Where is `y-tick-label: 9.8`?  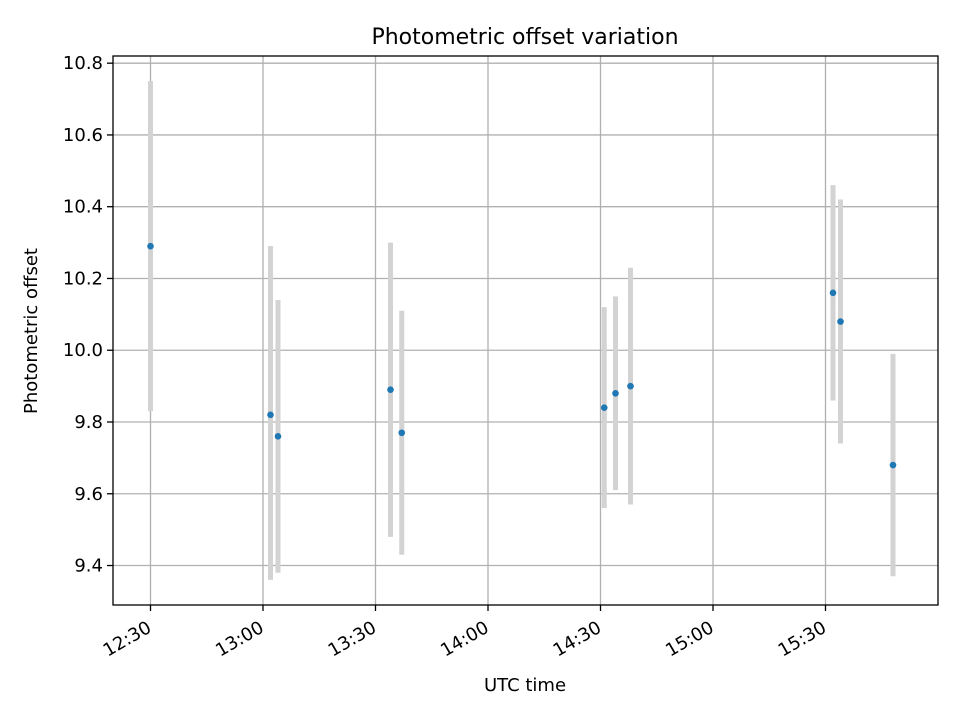
y-tick-label: 9.8 is located at coordinates (88, 422).